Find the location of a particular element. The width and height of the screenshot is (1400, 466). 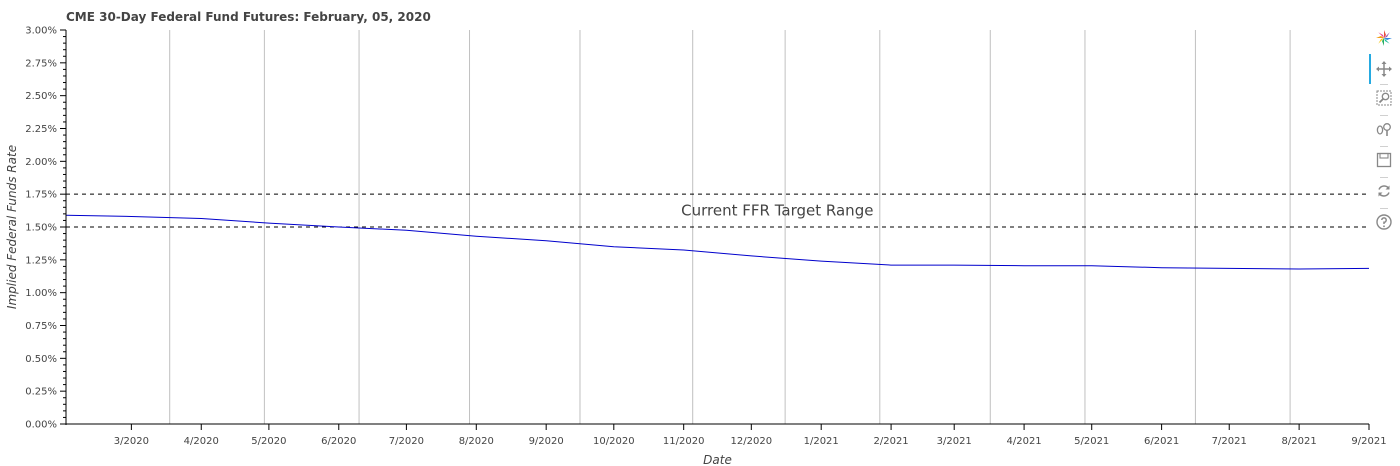

x-tick-label: 4/2020 is located at coordinates (201, 441).